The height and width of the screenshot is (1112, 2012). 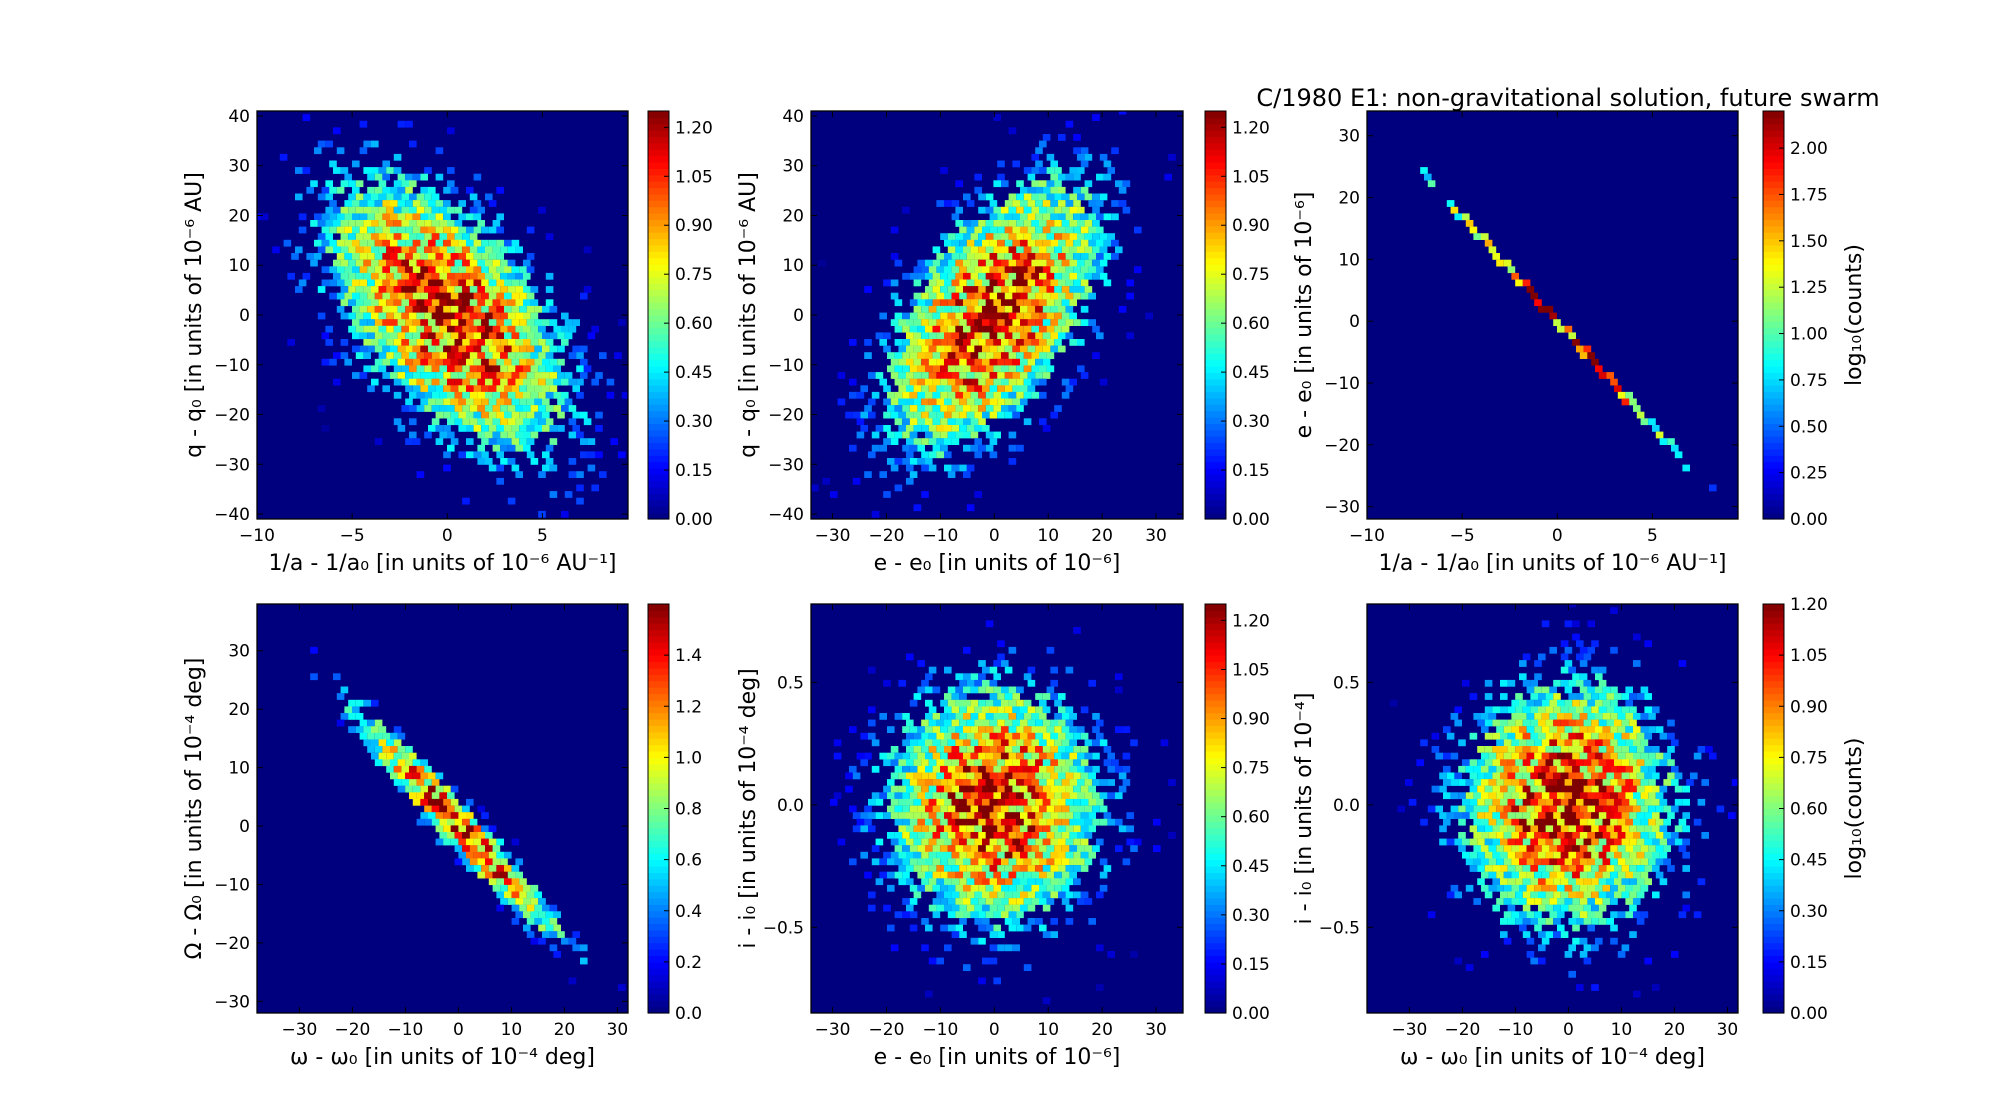 What do you see at coordinates (512, 1030) in the screenshot?
I see `x-tick-label: 10` at bounding box center [512, 1030].